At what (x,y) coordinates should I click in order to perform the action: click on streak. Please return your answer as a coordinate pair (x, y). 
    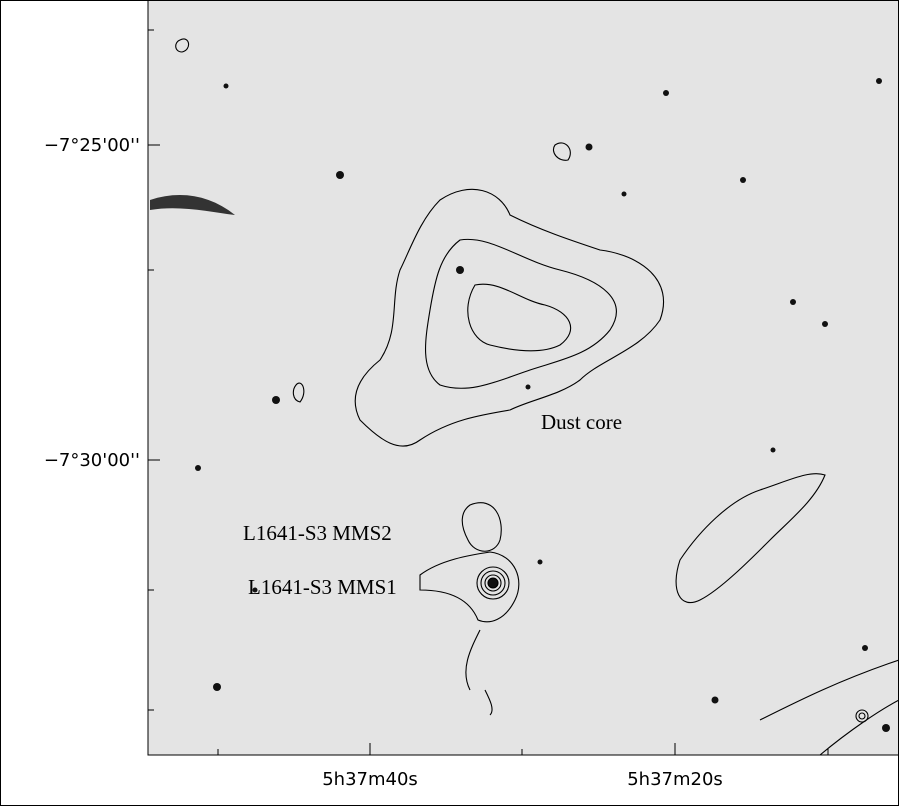
    Looking at the image, I should click on (192, 205).